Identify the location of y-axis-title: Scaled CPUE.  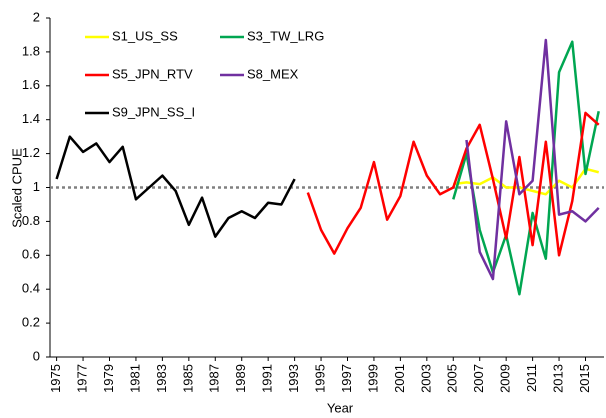
(16, 188).